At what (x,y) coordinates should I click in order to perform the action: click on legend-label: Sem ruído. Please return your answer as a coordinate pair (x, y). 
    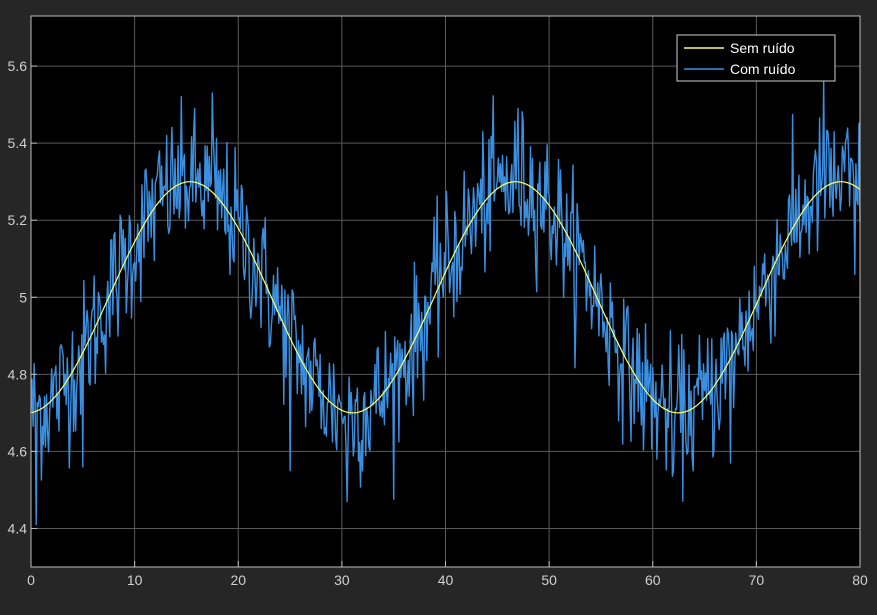
    Looking at the image, I should click on (762, 48).